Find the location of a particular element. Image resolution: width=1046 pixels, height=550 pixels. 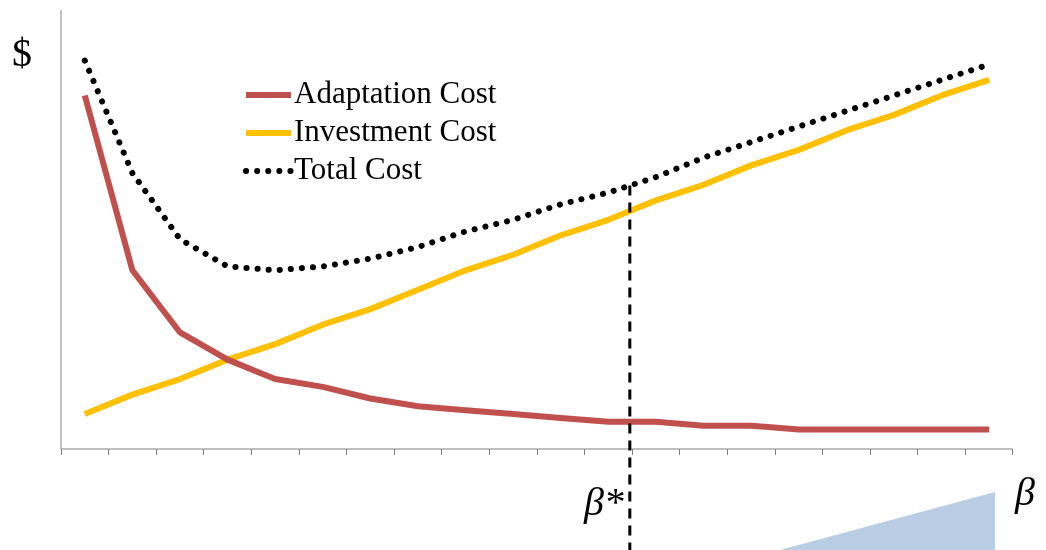

text: β* is located at coordinates (603, 501).